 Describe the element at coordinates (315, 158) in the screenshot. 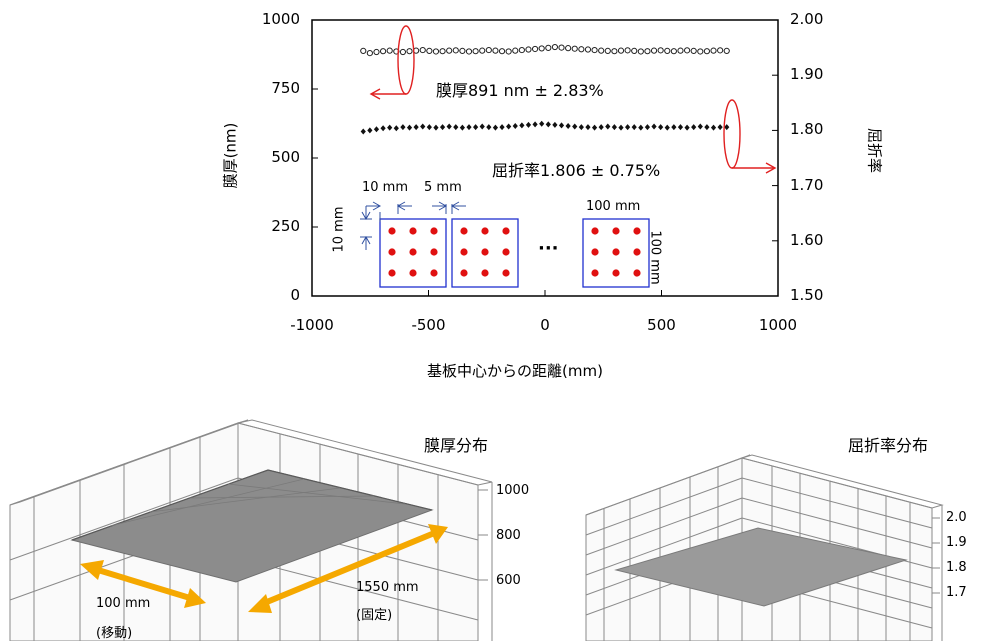

I see `left-axis-ticks` at that location.